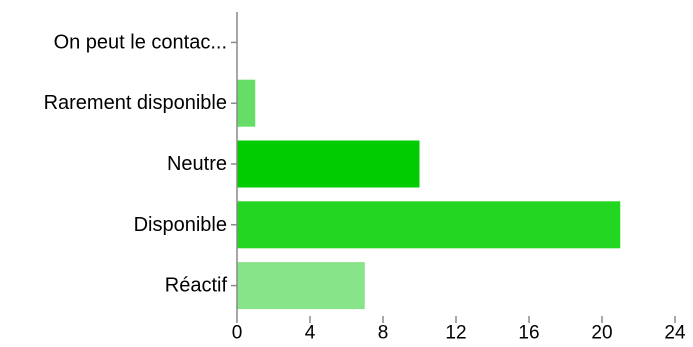 The height and width of the screenshot is (347, 693). Describe the element at coordinates (455, 333) in the screenshot. I see `x-tick-label: 12` at that location.